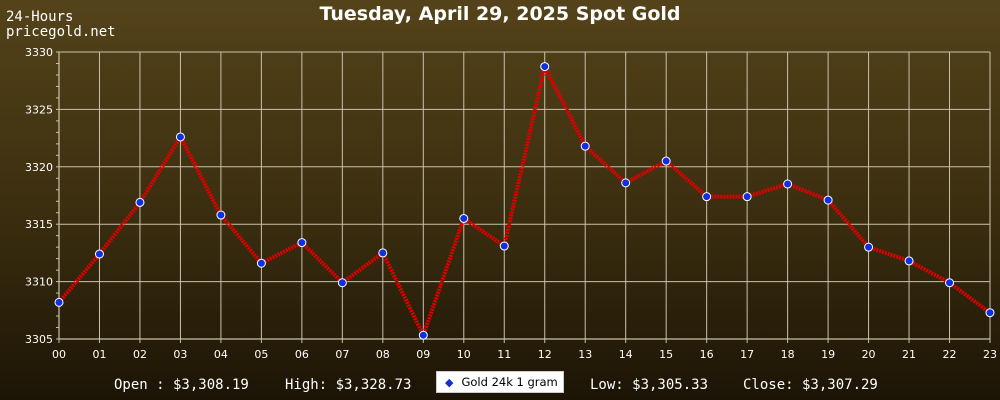  What do you see at coordinates (788, 354) in the screenshot?
I see `x-tick-label: 18` at bounding box center [788, 354].